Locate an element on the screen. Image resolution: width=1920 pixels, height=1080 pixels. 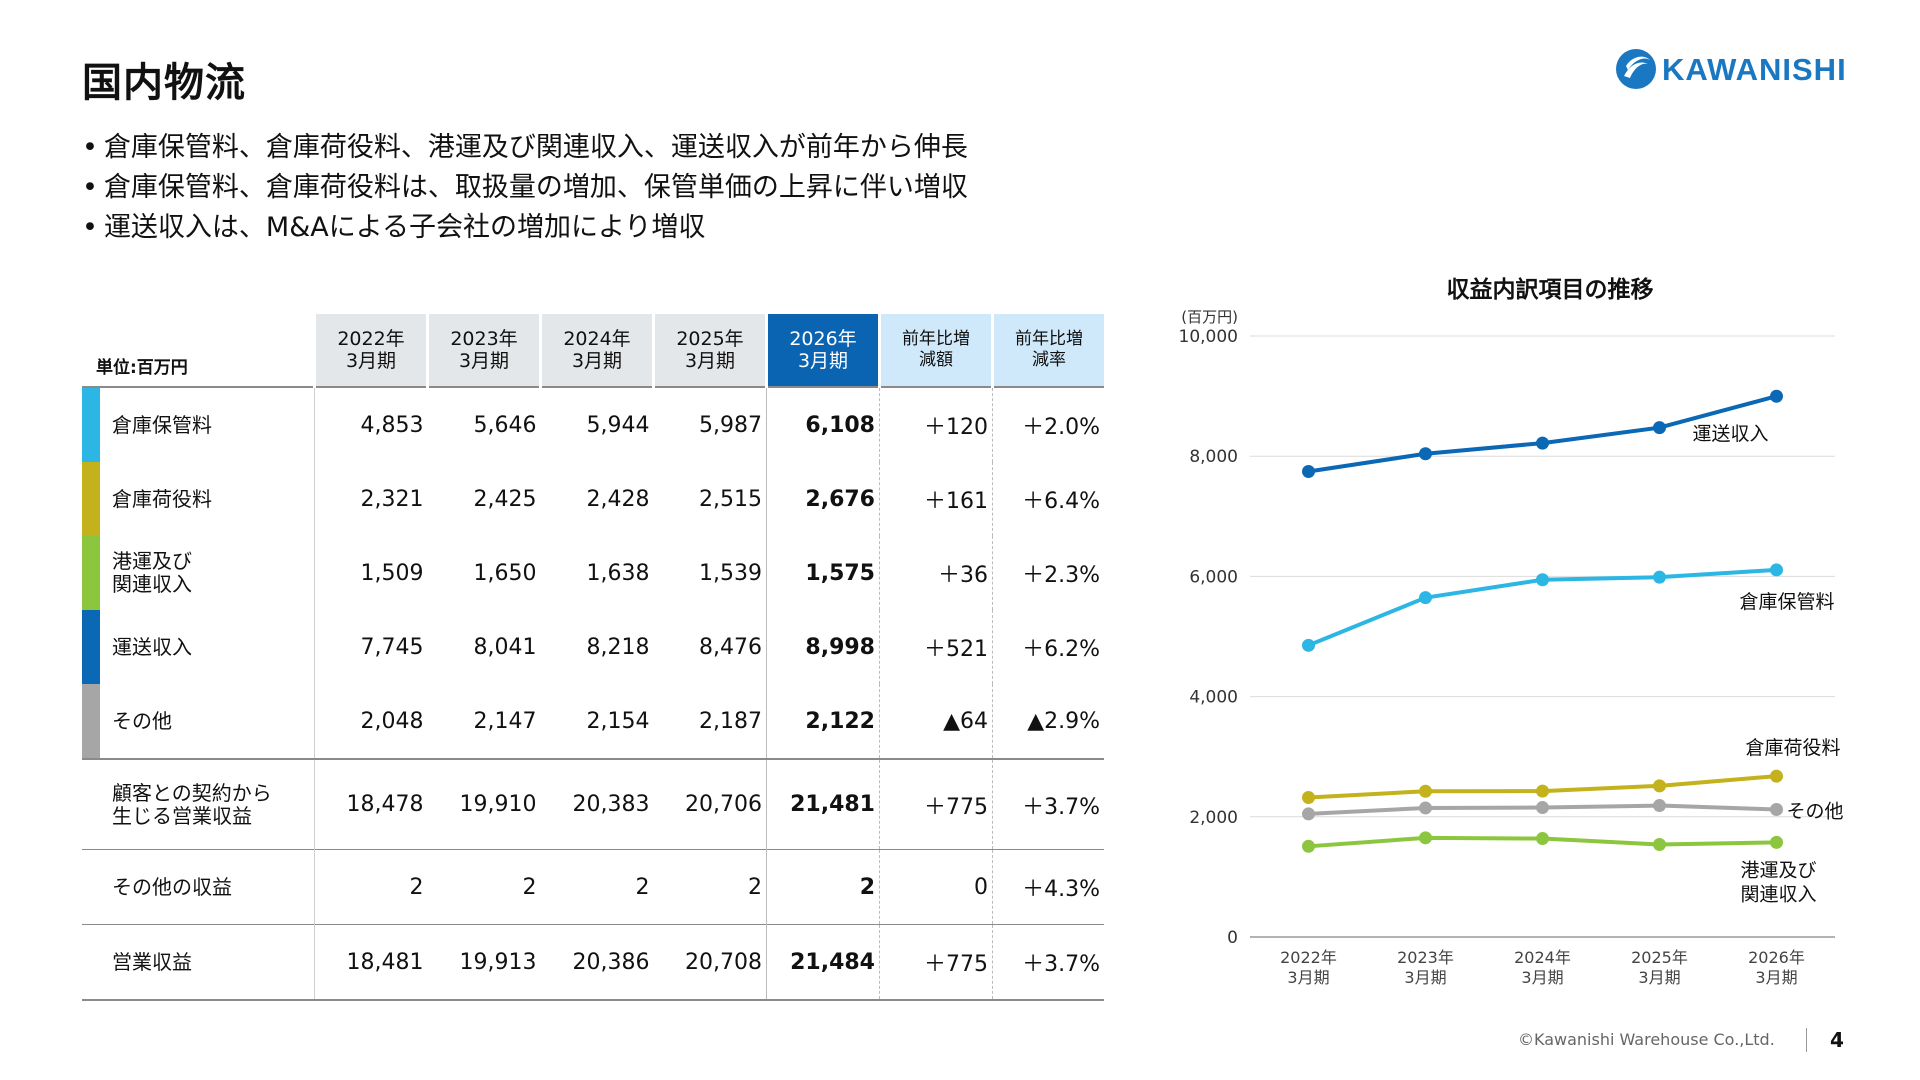
table-cell-current: 6,108 is located at coordinates (823, 424).